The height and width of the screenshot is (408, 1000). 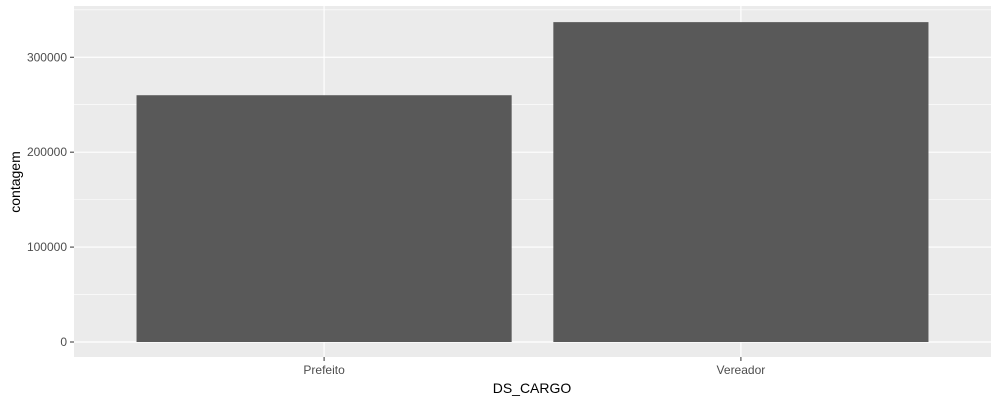 What do you see at coordinates (15, 181) in the screenshot?
I see `y-axis-title: contagem` at bounding box center [15, 181].